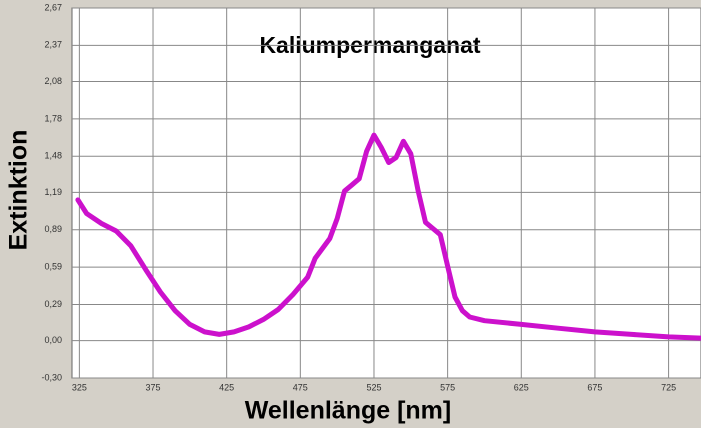 The image size is (701, 428). Describe the element at coordinates (53, 156) in the screenshot. I see `y-tick-label: 1,48` at that location.